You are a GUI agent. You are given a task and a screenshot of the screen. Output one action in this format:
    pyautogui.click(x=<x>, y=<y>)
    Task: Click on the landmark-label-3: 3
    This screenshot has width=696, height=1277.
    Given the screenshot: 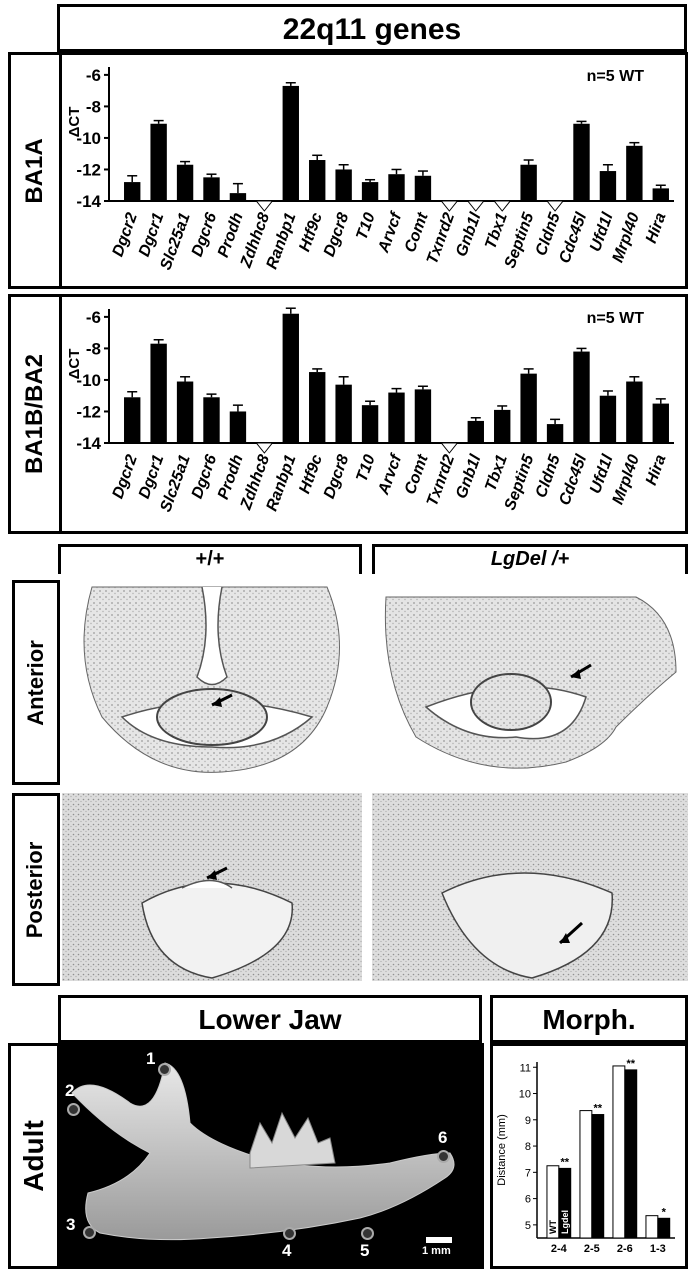 What is the action you would take?
    pyautogui.click(x=71, y=1224)
    